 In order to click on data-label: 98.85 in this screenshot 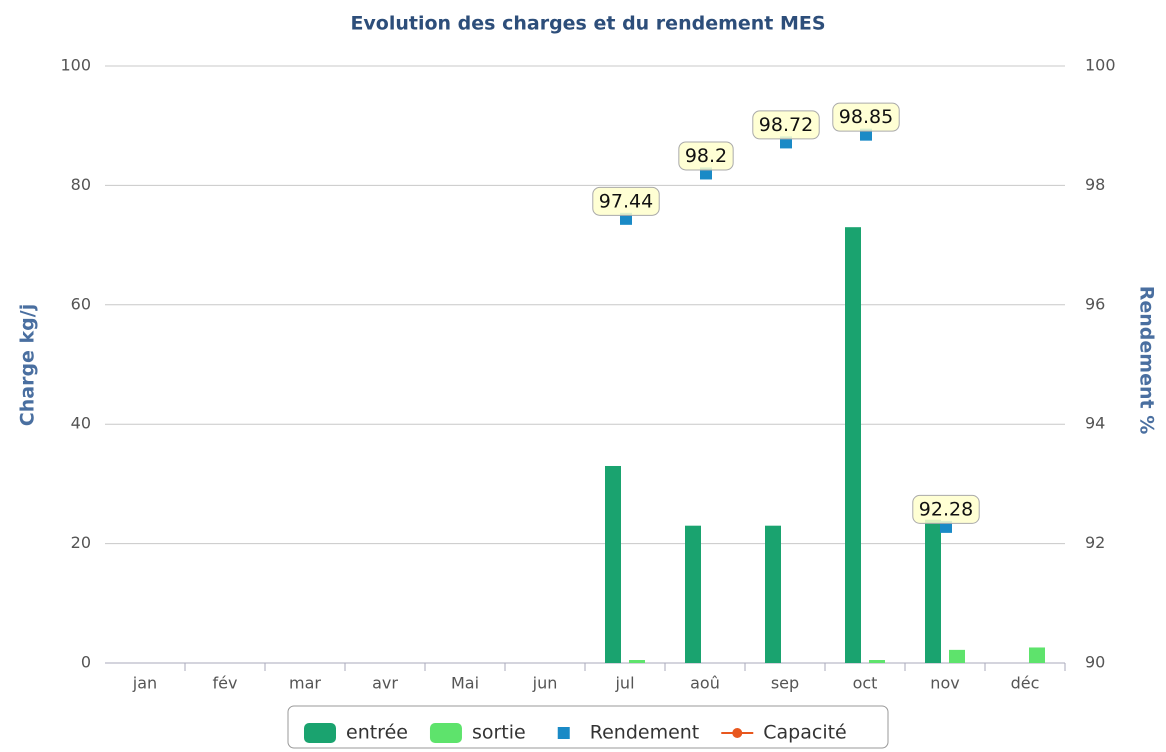, I will do `click(866, 117)`.